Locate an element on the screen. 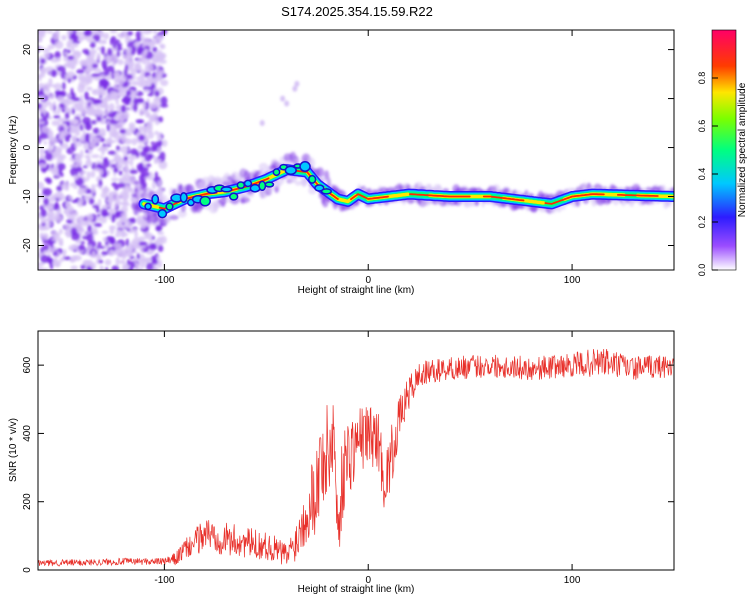 Image resolution: width=750 pixels, height=600 pixels. colorbar-ticks: 0.0 0.2 0.4 0.6 0.8 is located at coordinates (707, 174).